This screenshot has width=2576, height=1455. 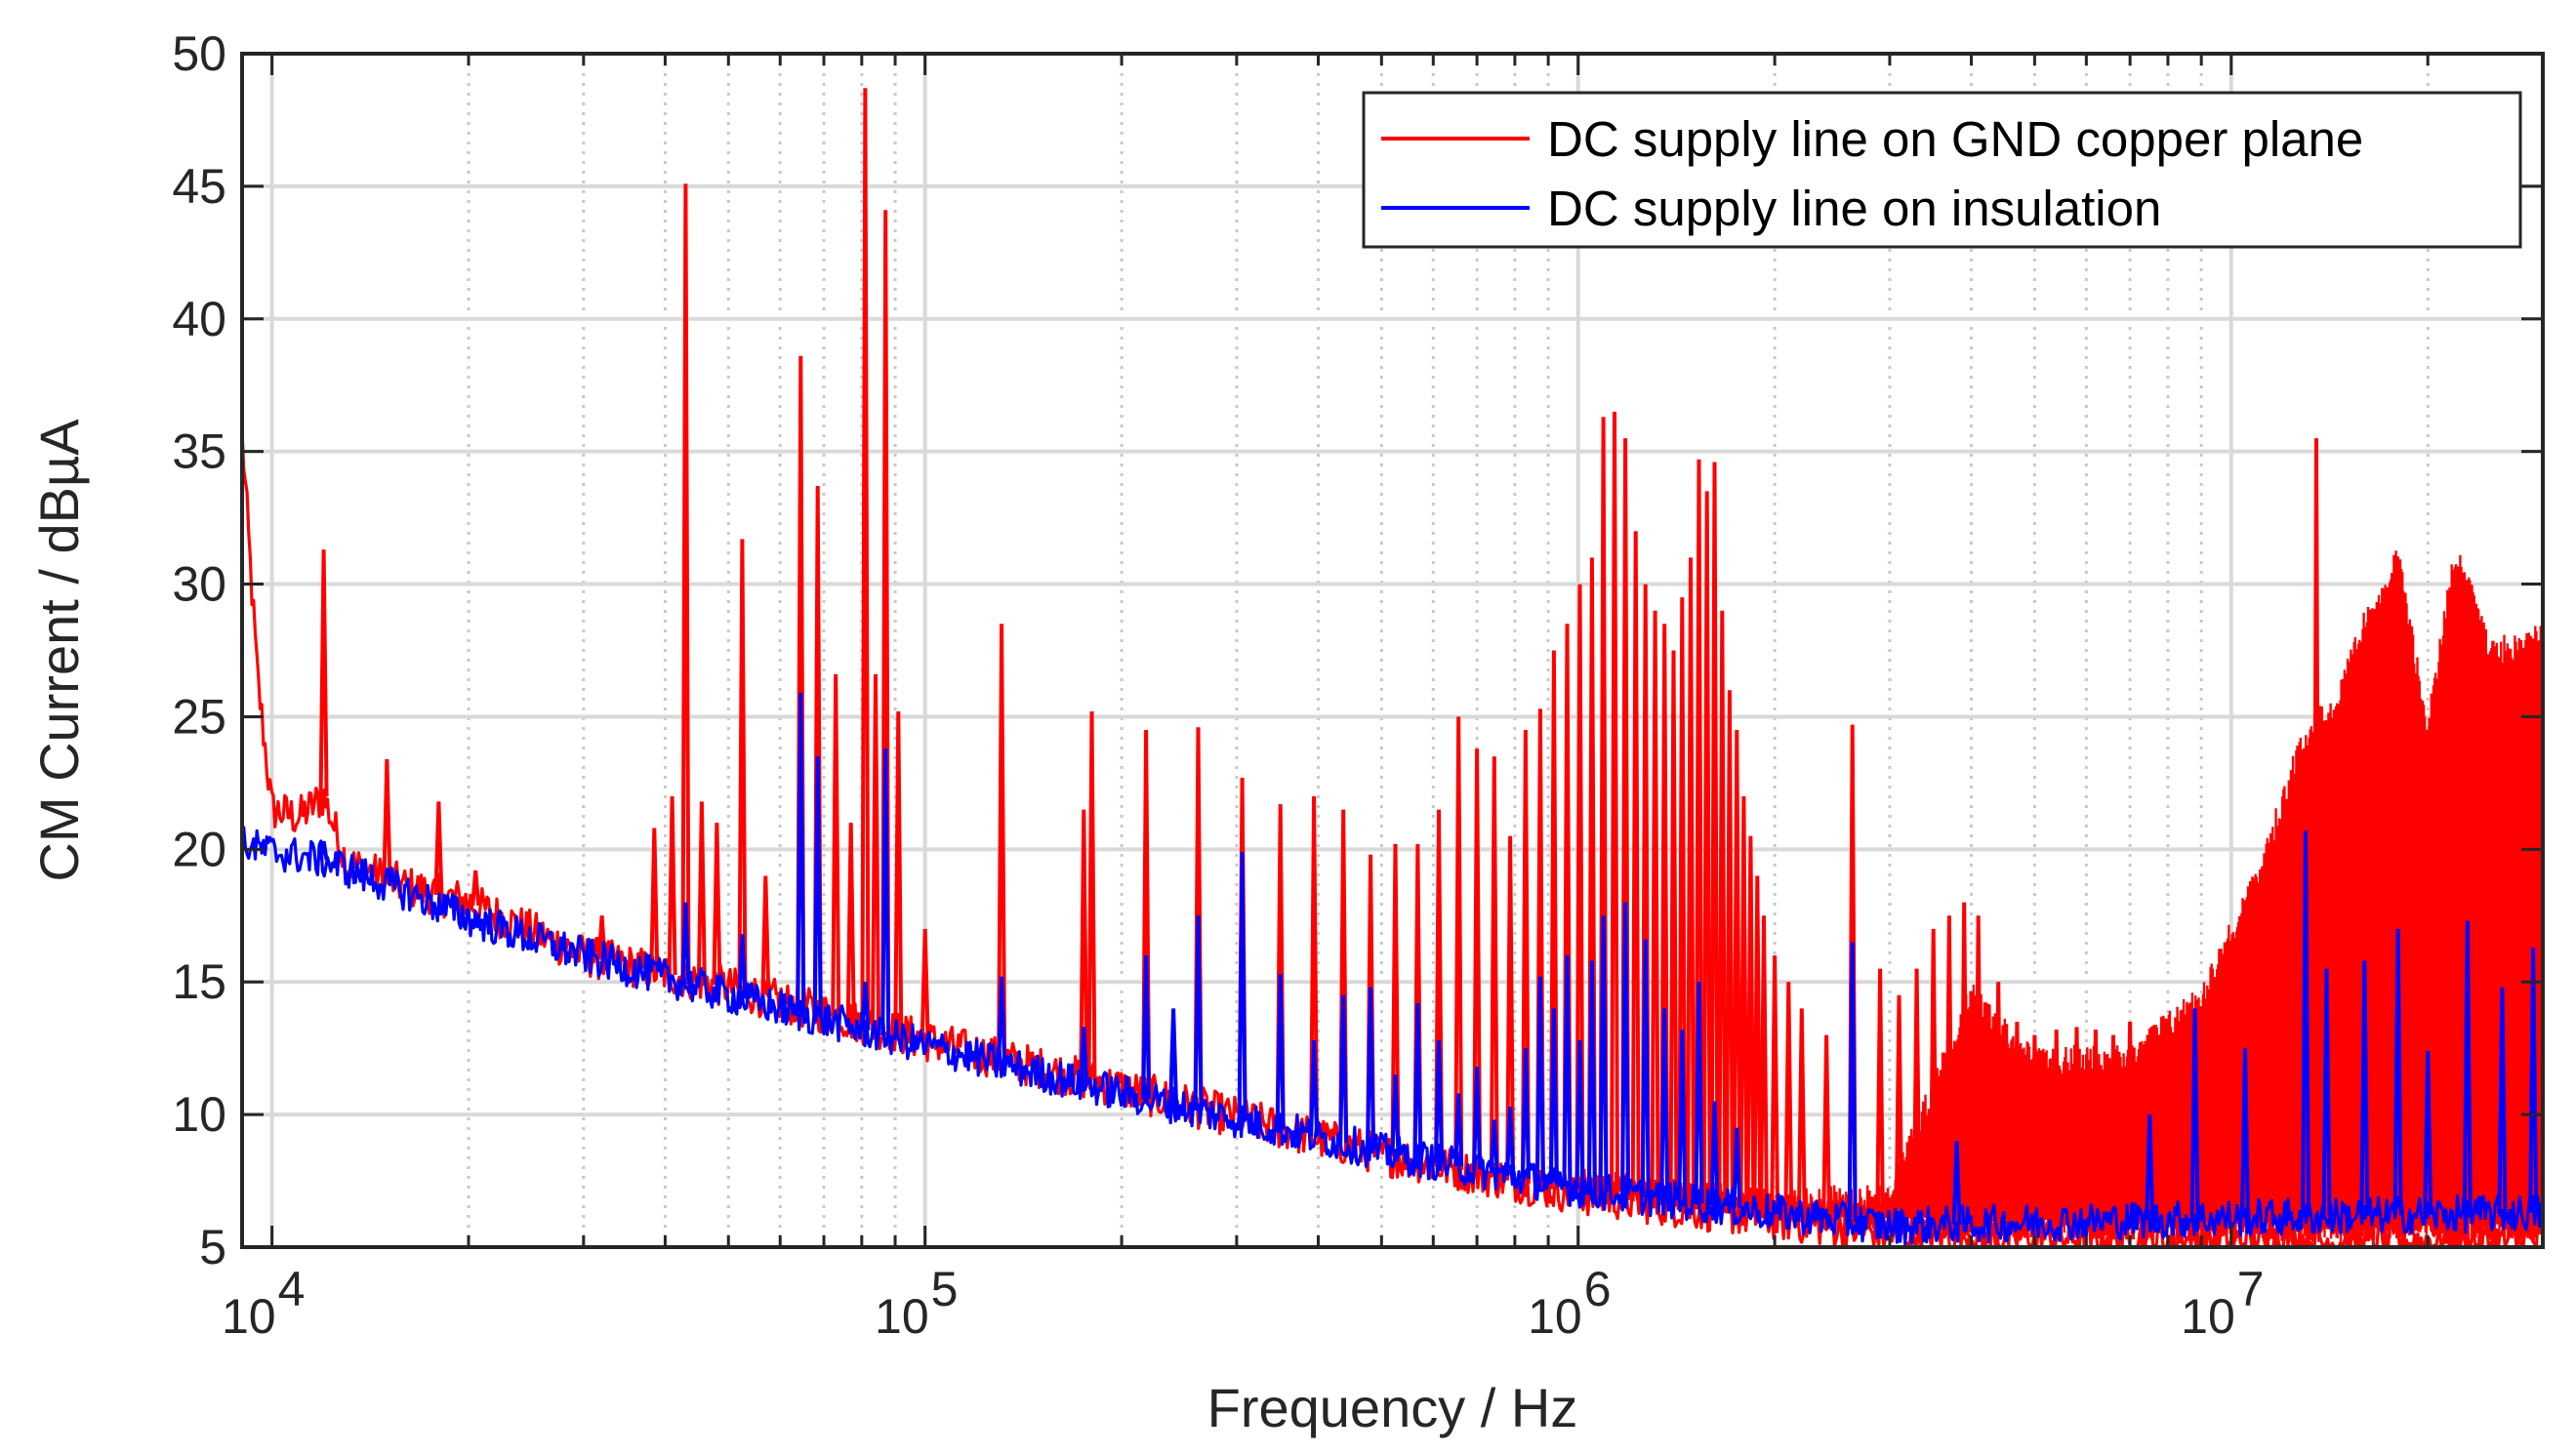 What do you see at coordinates (199, 584) in the screenshot?
I see `y-tick-label: 30` at bounding box center [199, 584].